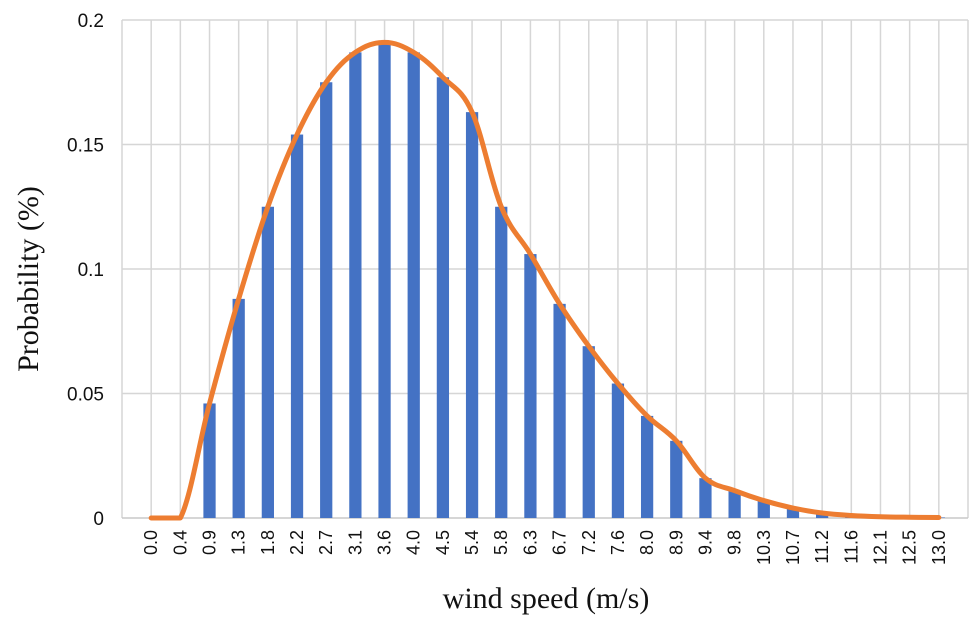 This screenshot has width=975, height=617. Describe the element at coordinates (851, 547) in the screenshot. I see `x-tick-label: 11.6` at that location.